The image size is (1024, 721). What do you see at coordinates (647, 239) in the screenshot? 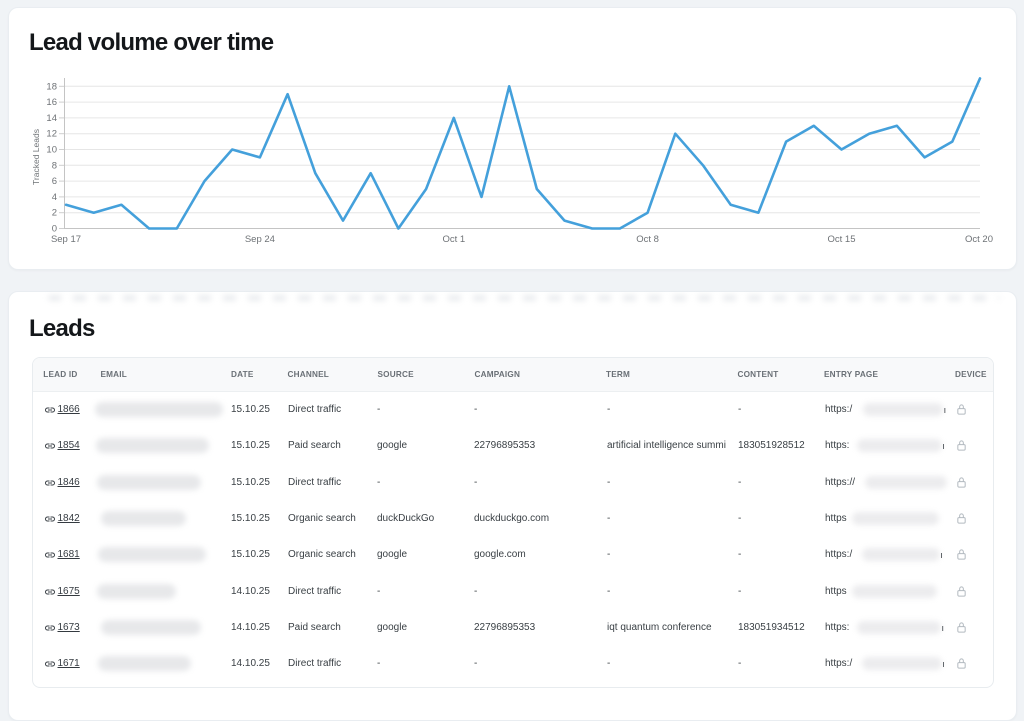
I see `svg-text: Oct 8` at bounding box center [647, 239].